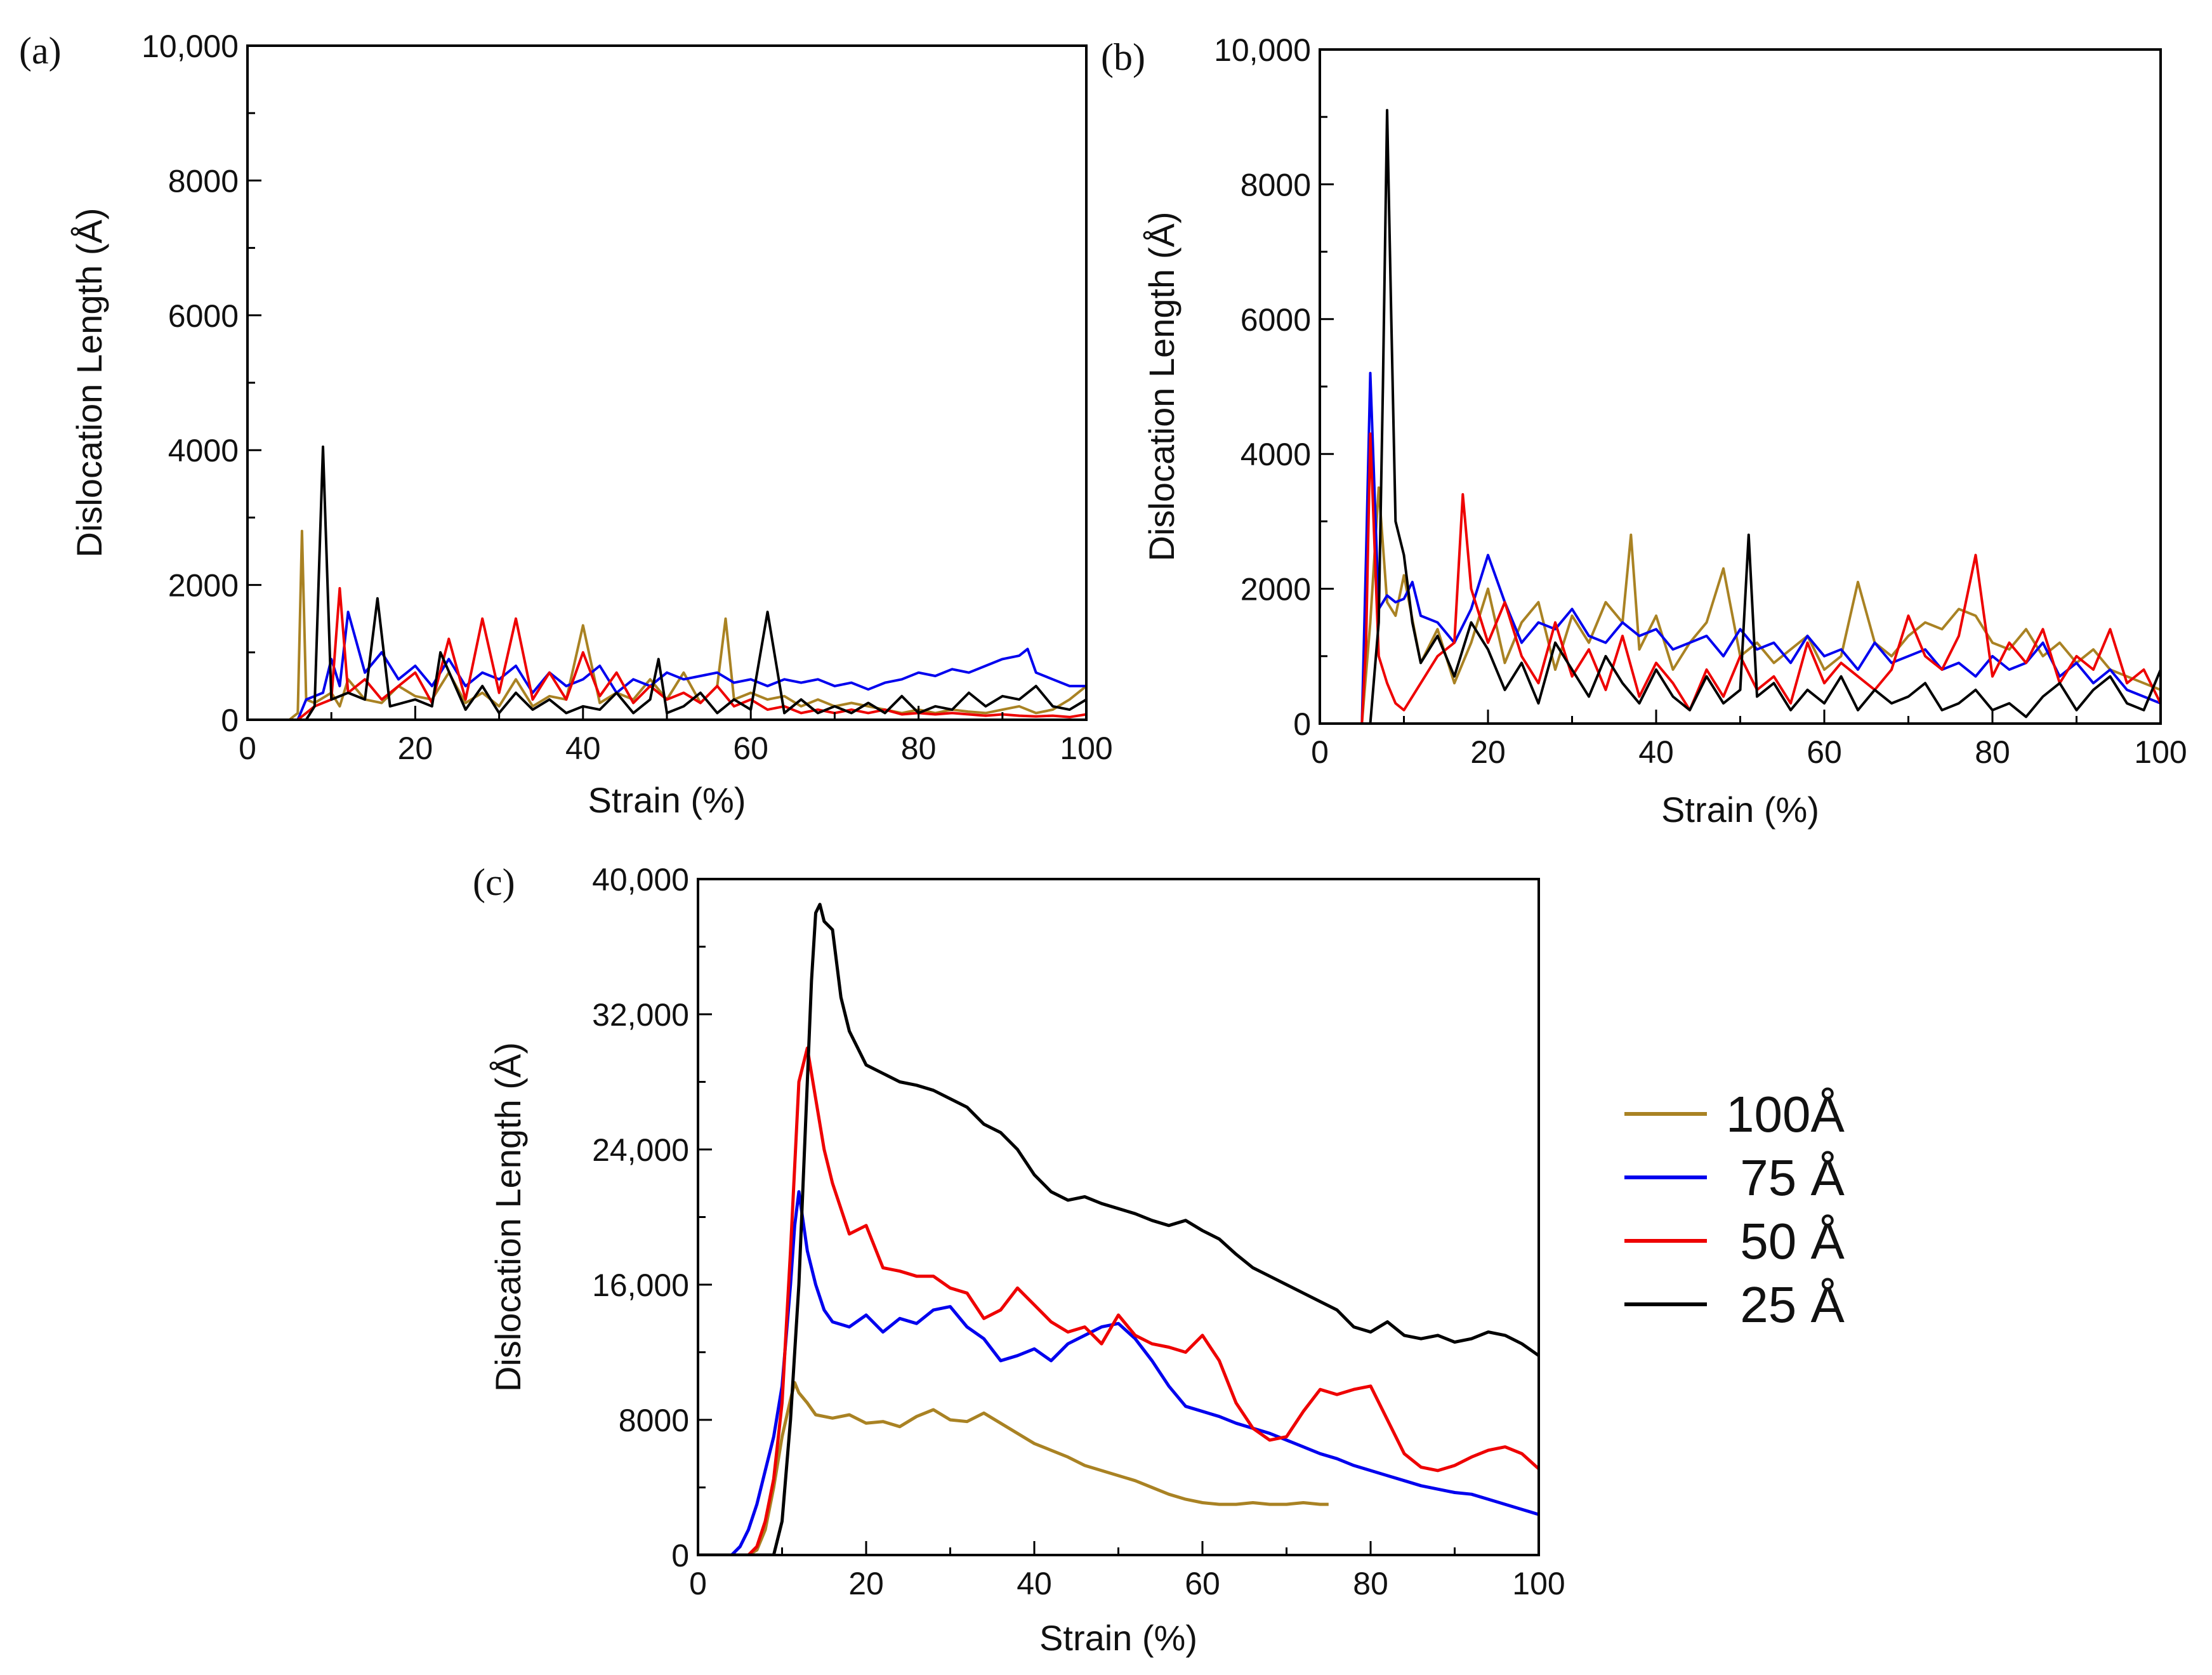  I want to click on panel-a-xtick-label: 100, so click(1086, 748).